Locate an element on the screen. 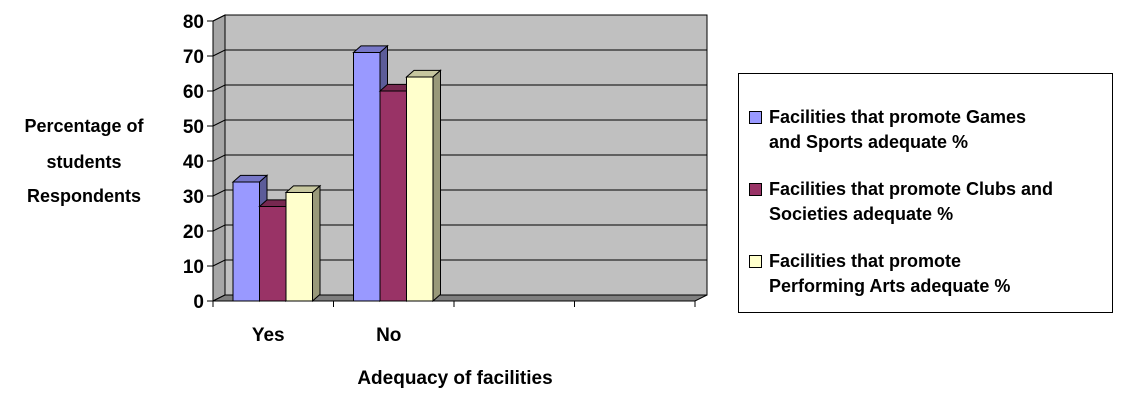  y-tick-label: 40 is located at coordinates (193, 162).